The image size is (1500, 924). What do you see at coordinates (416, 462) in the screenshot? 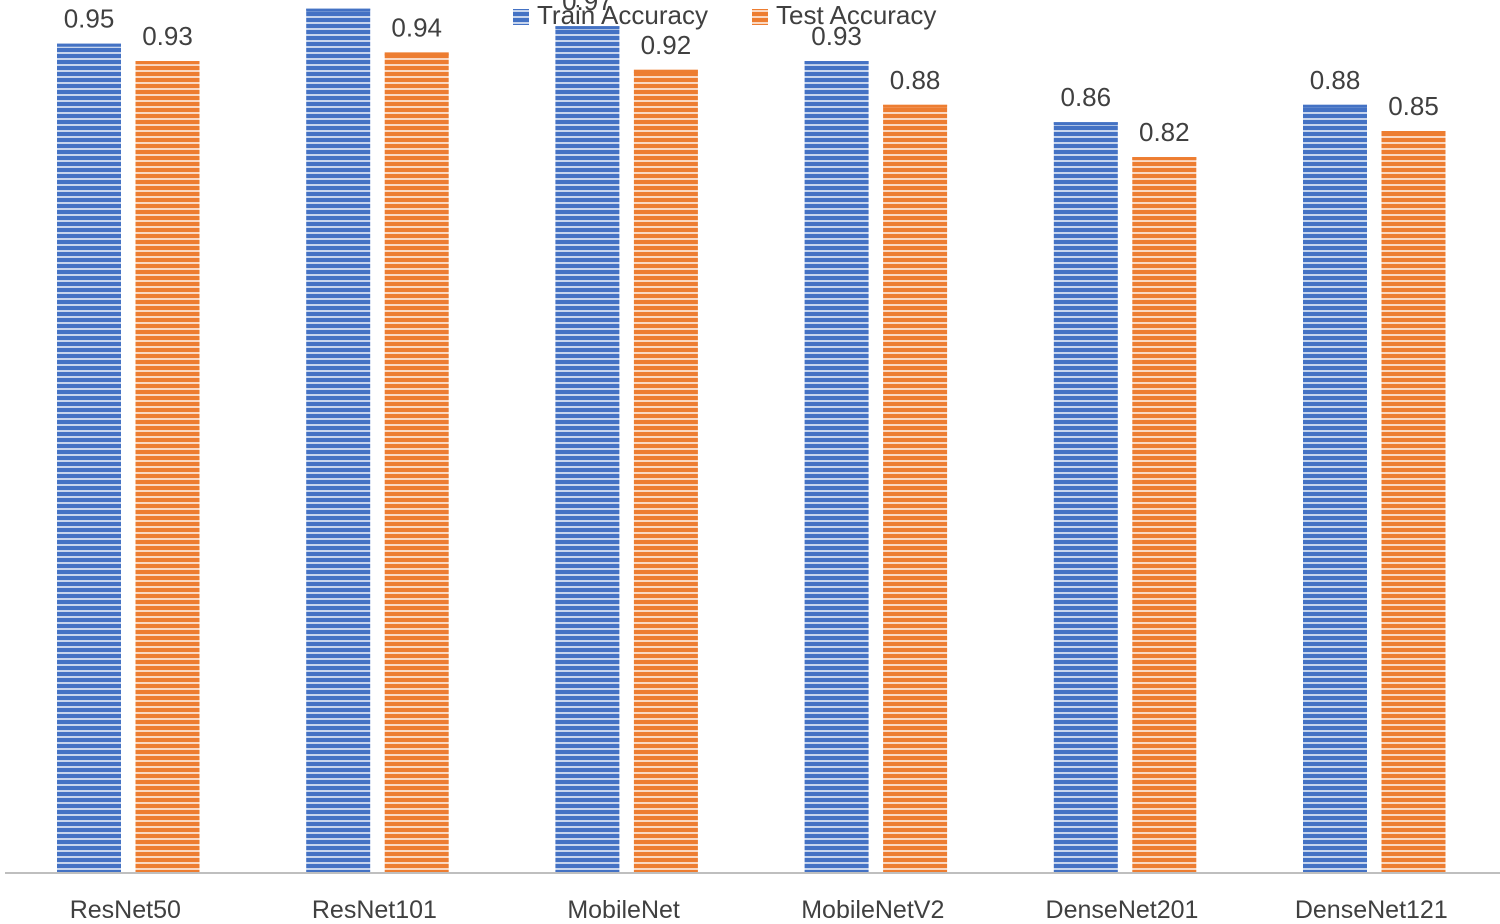
I see `bar-resnet101-test` at bounding box center [416, 462].